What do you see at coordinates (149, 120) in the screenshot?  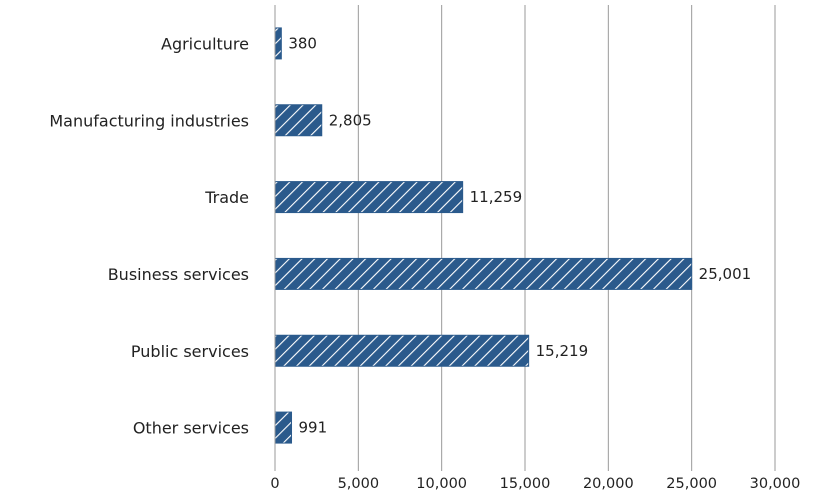 I see `category-label: Manufacturing industries` at bounding box center [149, 120].